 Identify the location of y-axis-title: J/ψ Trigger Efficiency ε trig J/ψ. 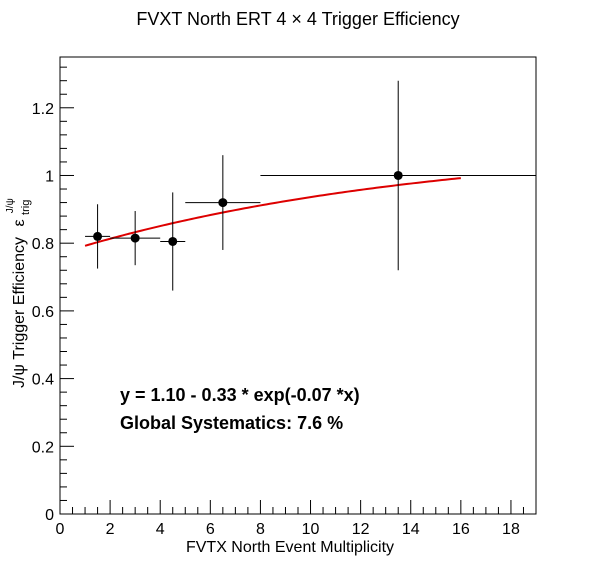
(19, 291).